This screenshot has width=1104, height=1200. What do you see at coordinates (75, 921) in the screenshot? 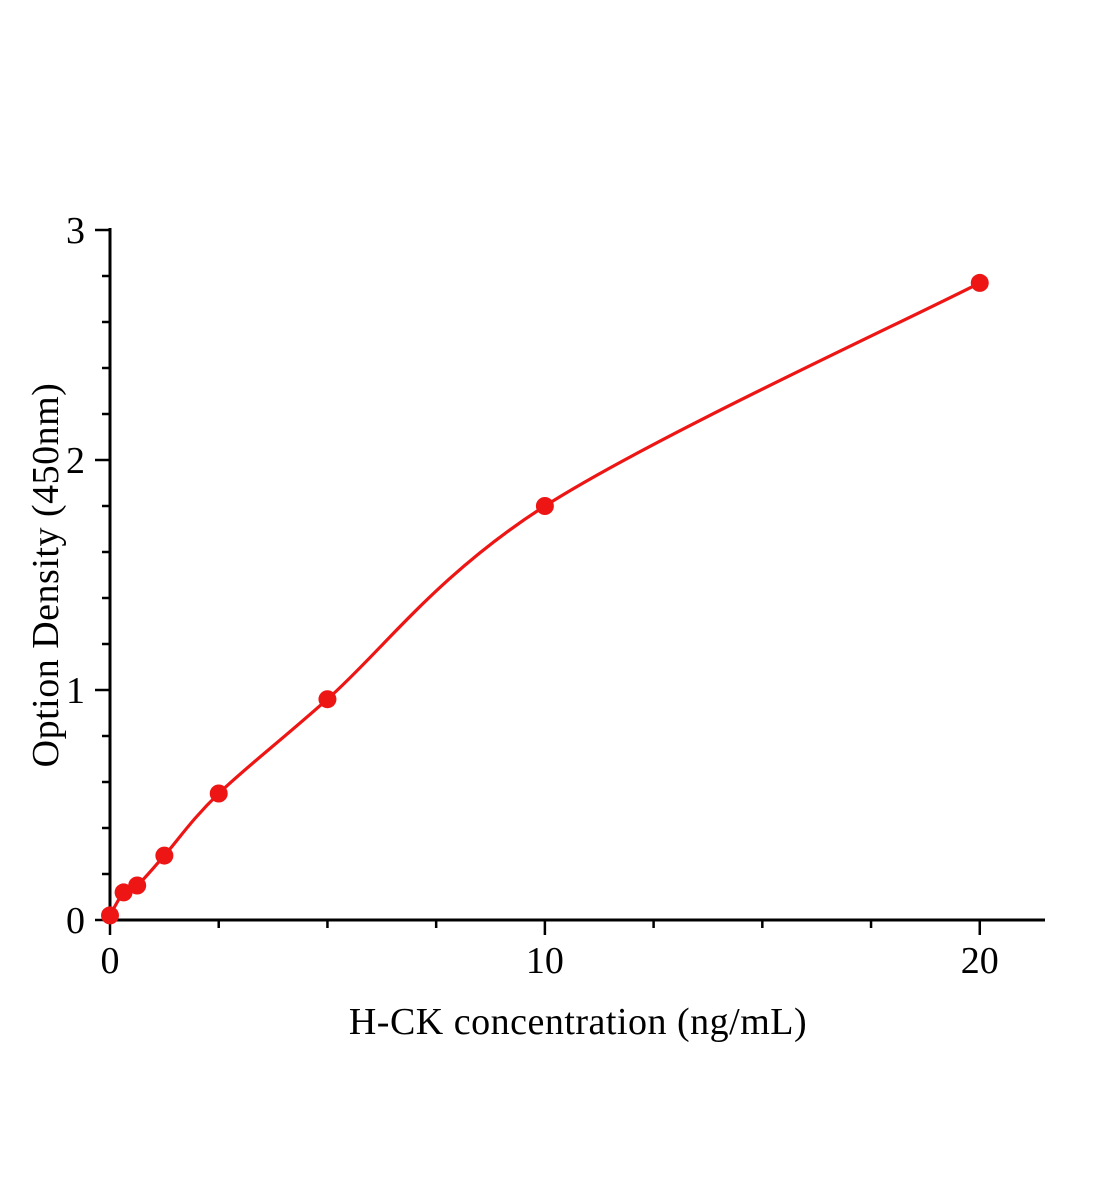
I see `y-tick-label: 0` at bounding box center [75, 921].